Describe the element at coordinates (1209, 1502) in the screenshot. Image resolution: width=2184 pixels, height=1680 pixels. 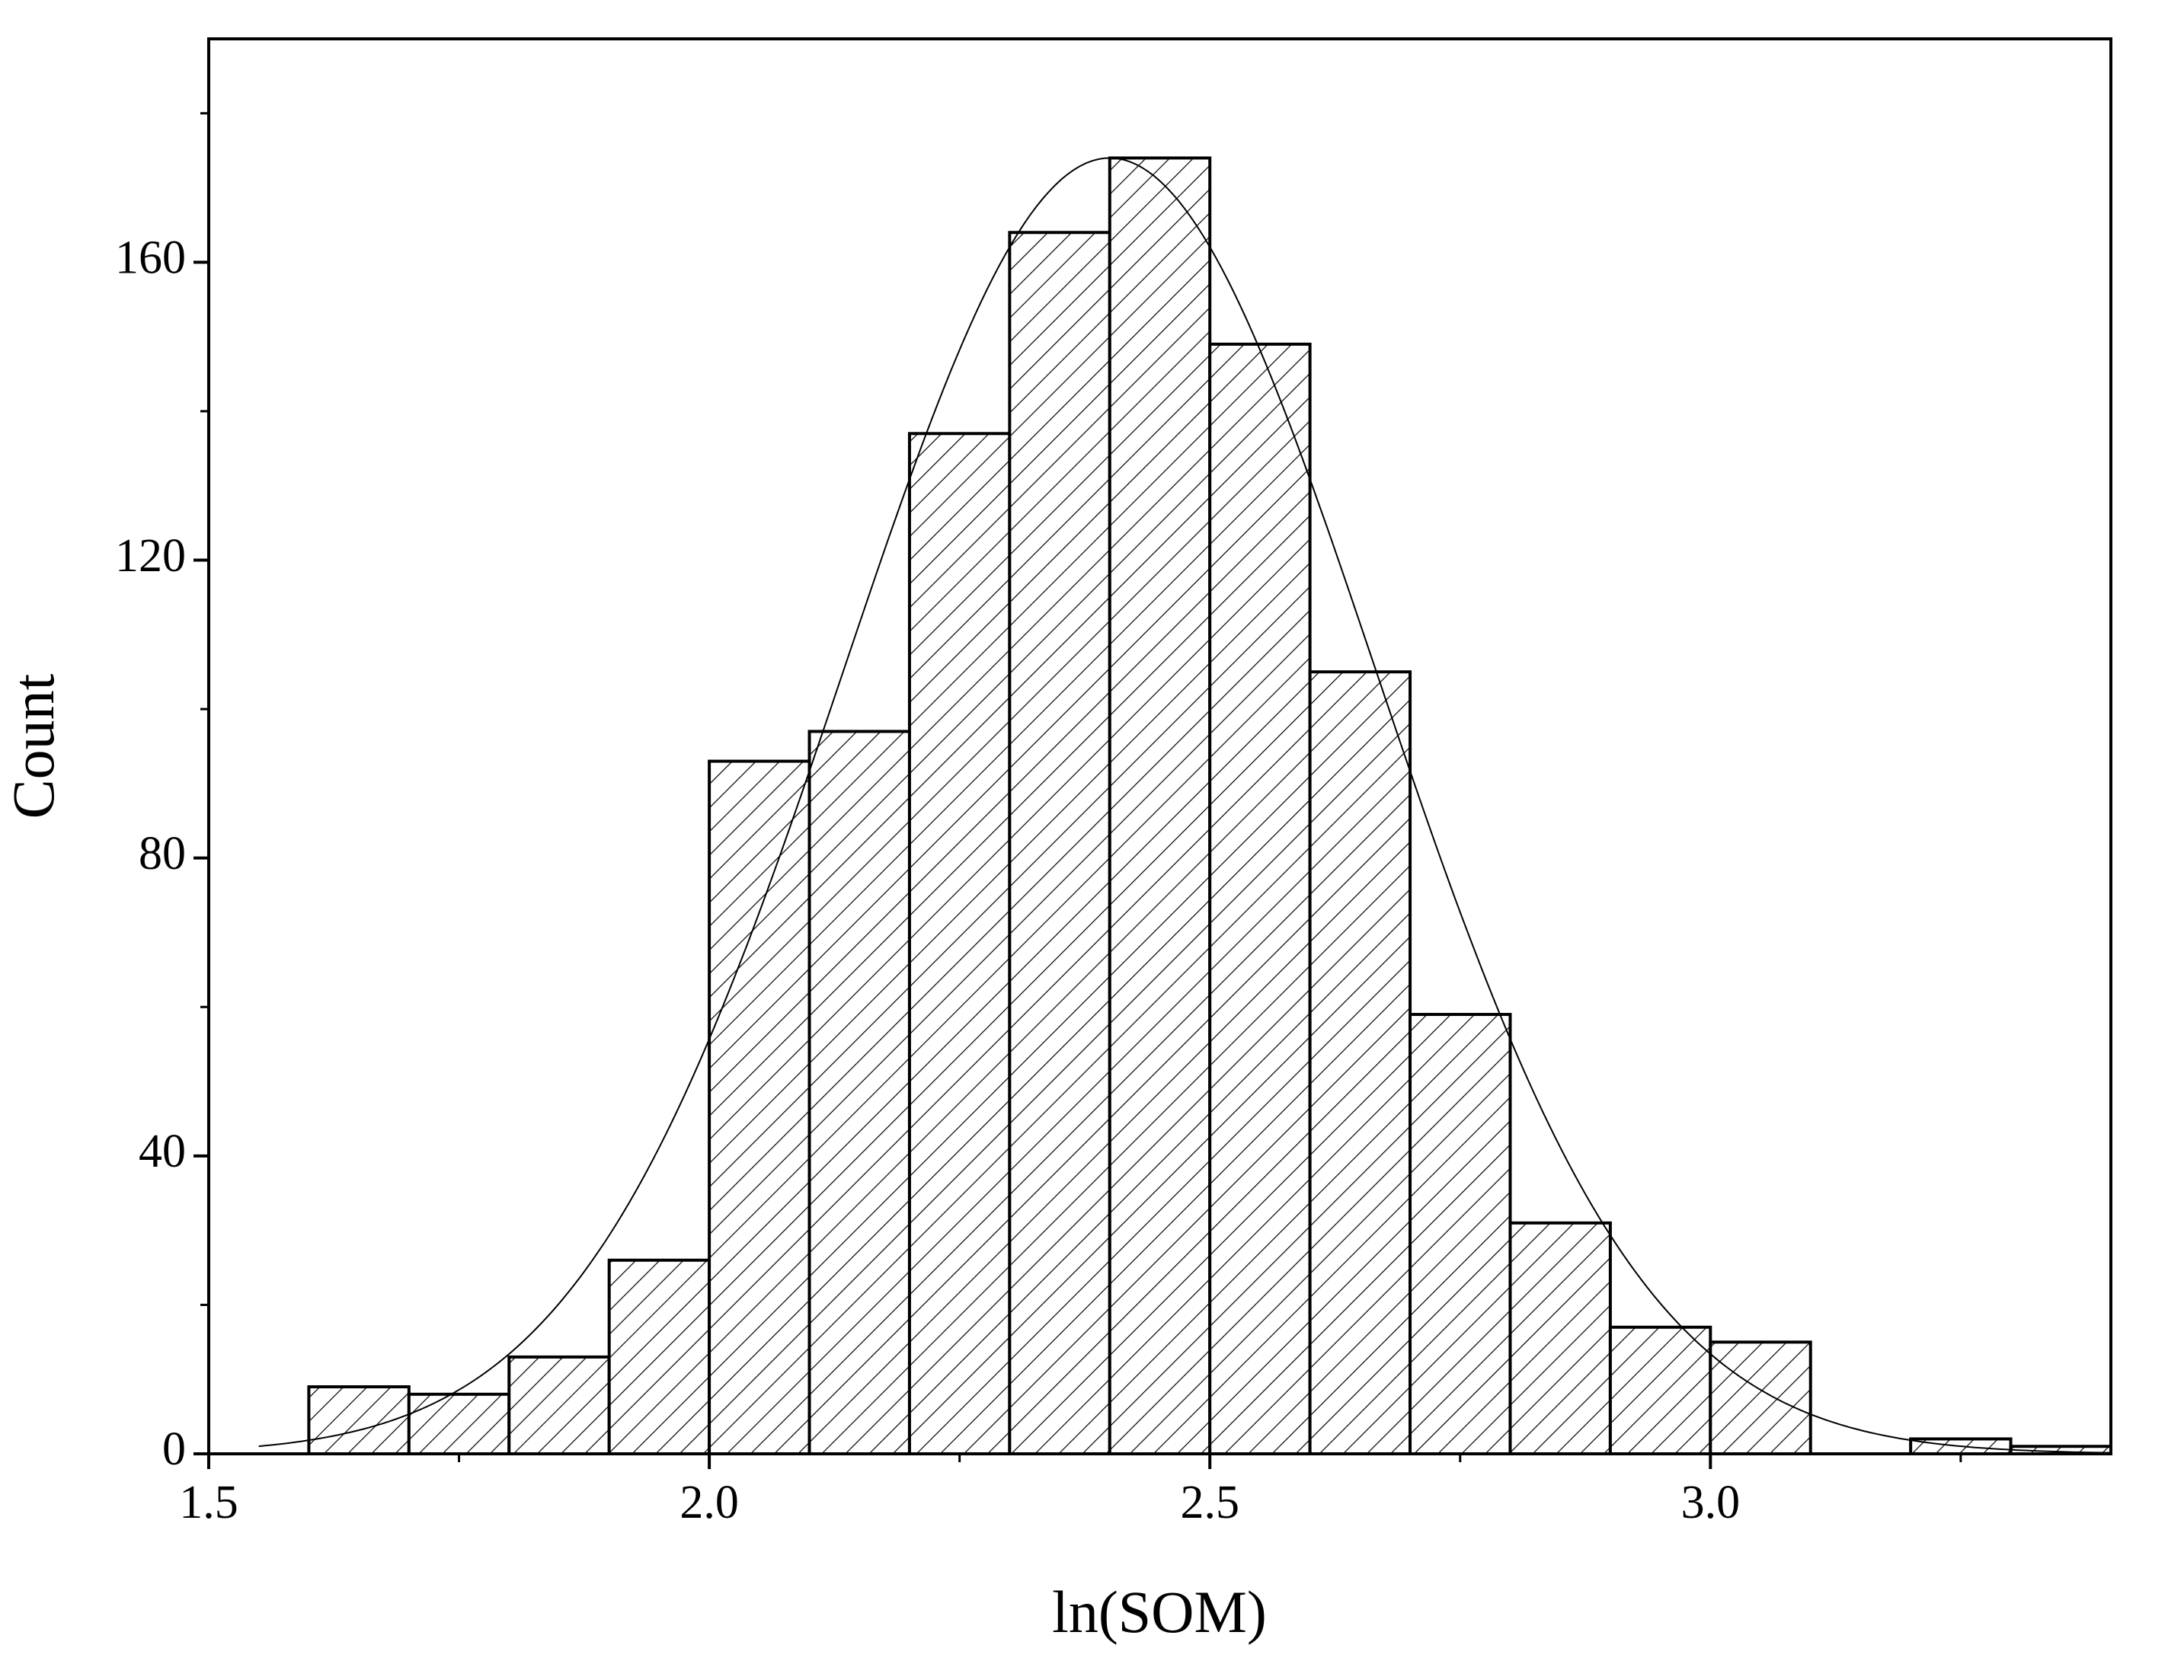
I see `x-tick-label: 2.5` at that location.